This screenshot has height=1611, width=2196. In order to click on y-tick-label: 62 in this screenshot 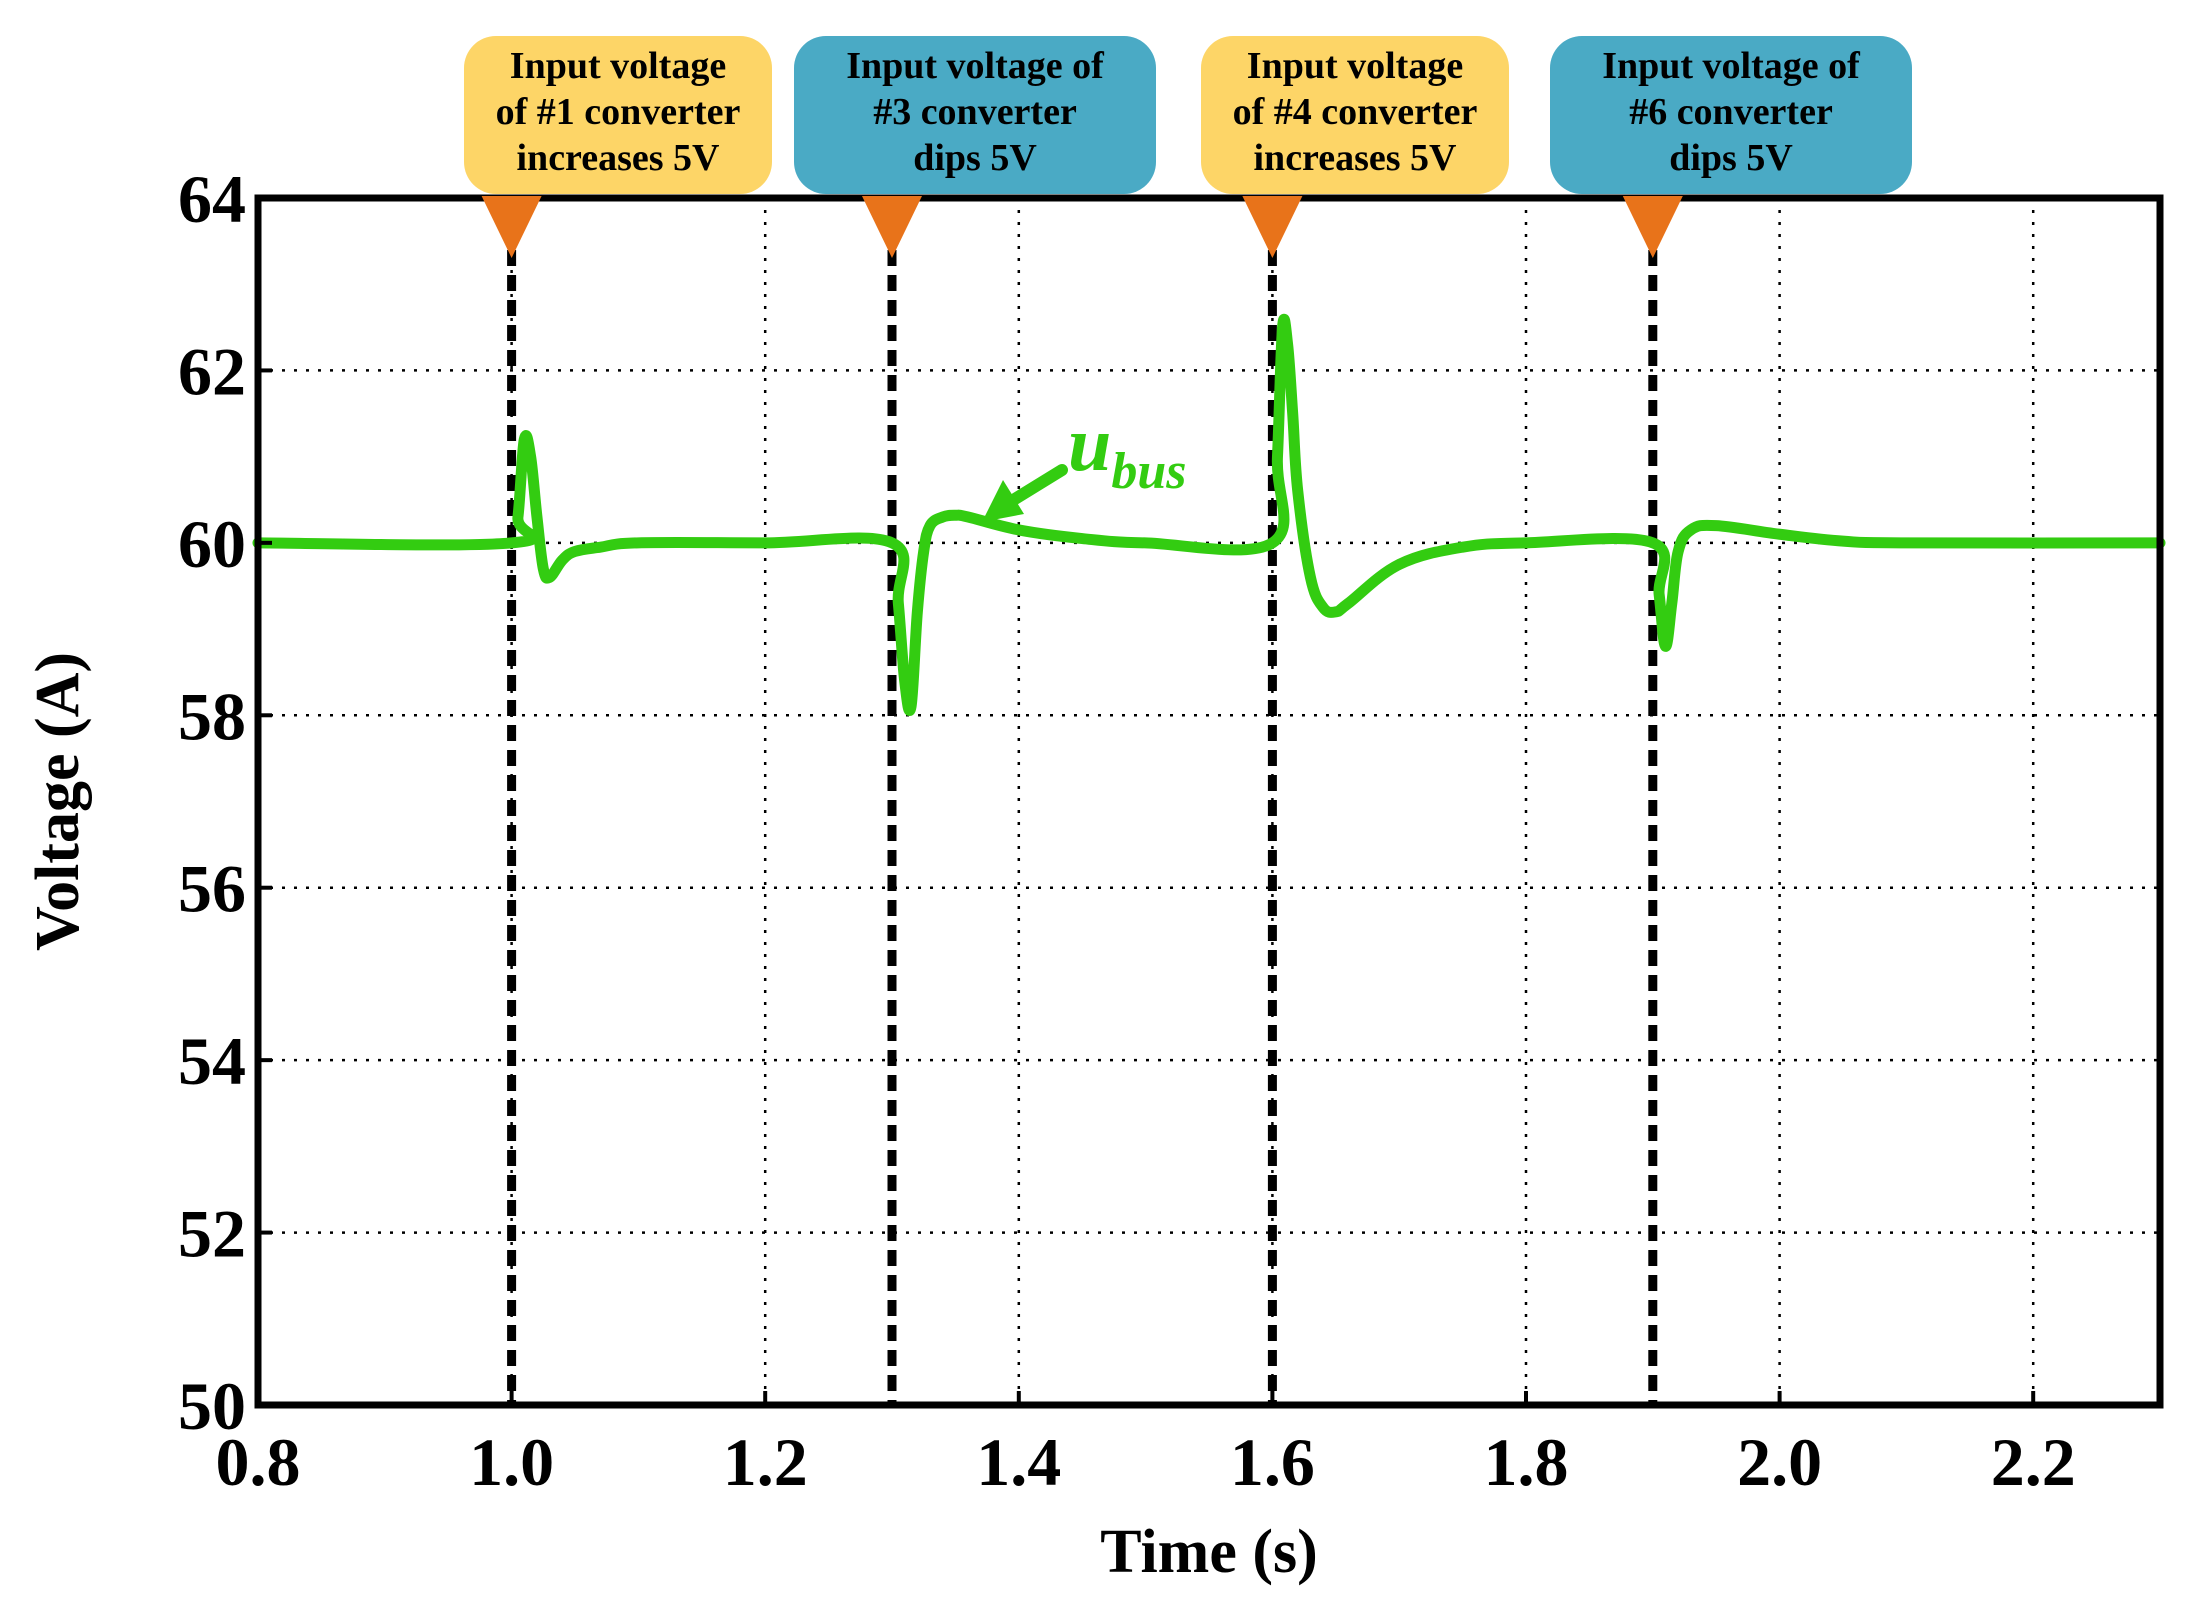, I will do `click(212, 371)`.